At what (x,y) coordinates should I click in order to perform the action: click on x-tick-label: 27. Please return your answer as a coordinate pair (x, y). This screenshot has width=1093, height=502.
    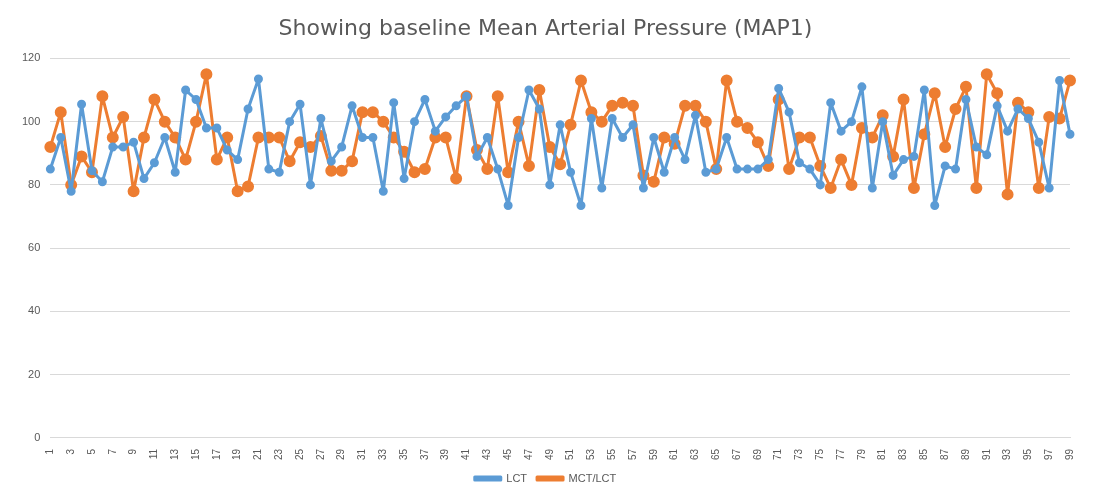
    Looking at the image, I should click on (320, 454).